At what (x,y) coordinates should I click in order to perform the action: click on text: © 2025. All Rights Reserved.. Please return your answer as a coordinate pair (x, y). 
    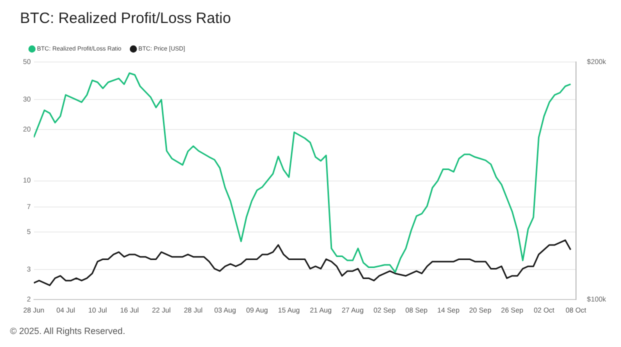
    Looking at the image, I should click on (68, 331).